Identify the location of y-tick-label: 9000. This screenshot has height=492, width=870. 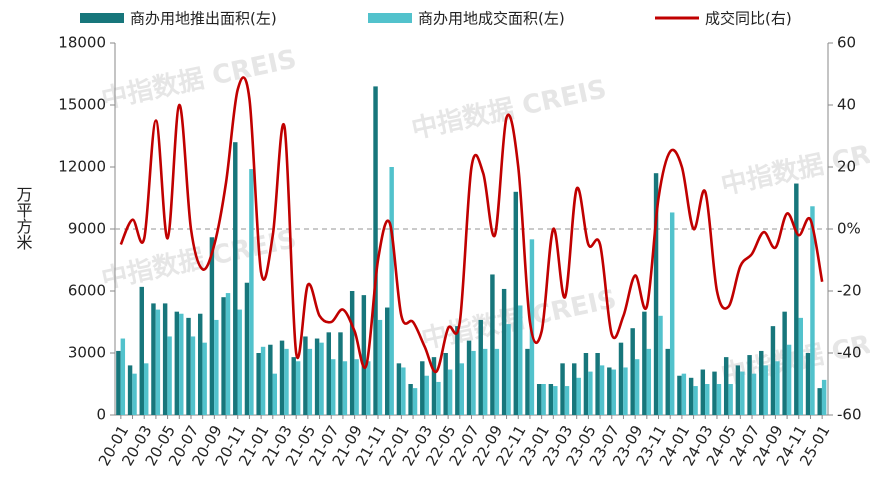
(87, 229).